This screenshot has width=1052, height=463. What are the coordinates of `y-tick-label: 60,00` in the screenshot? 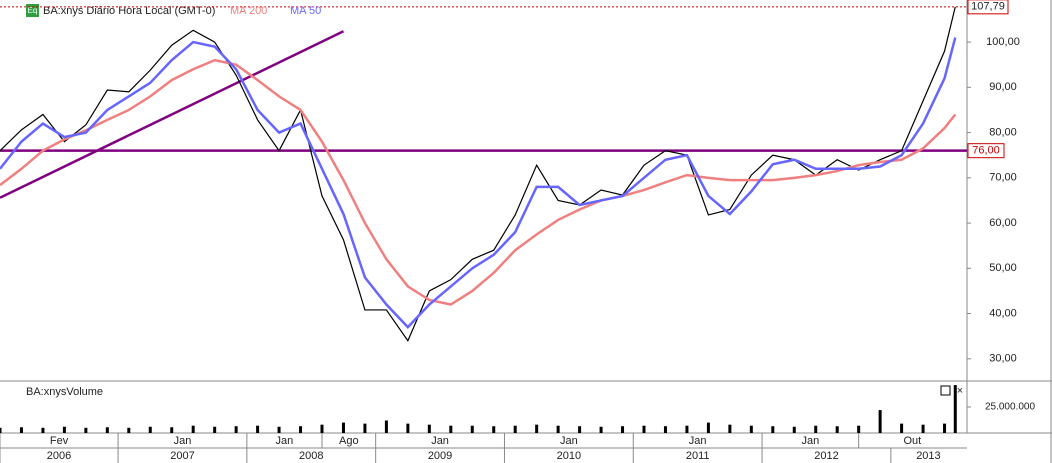 It's located at (1003, 223).